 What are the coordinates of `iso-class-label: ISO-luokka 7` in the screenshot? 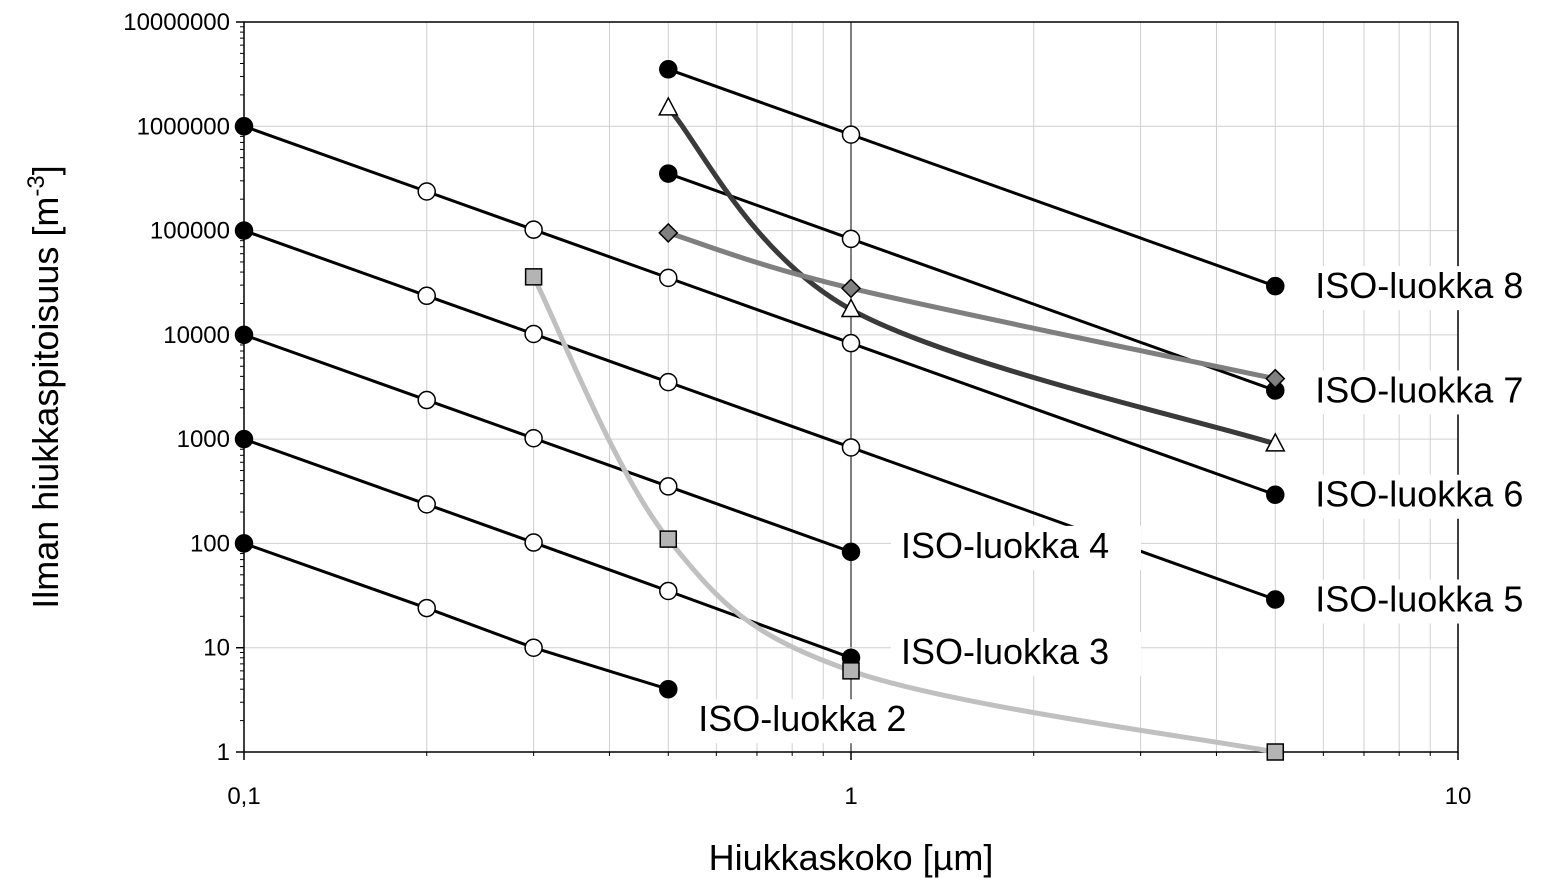 It's located at (1419, 389).